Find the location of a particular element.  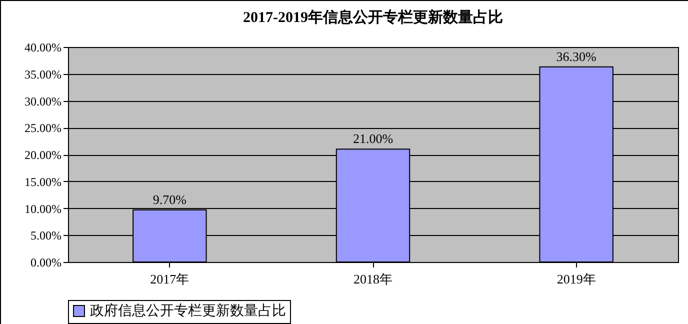

y-tick-label: 35.00% is located at coordinates (43, 74).